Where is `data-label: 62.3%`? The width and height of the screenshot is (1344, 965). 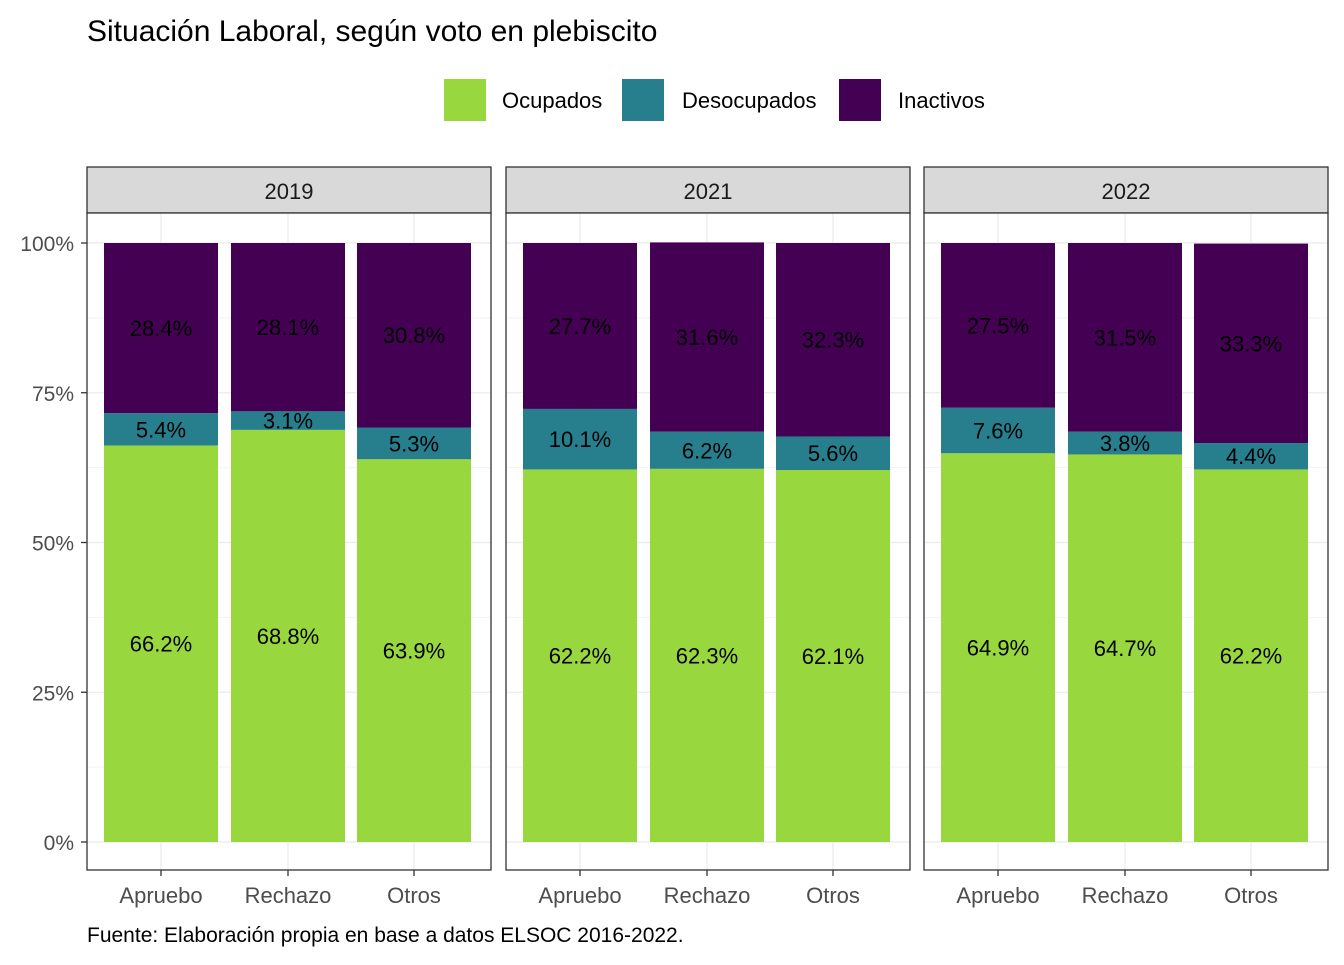
data-label: 62.3% is located at coordinates (707, 655).